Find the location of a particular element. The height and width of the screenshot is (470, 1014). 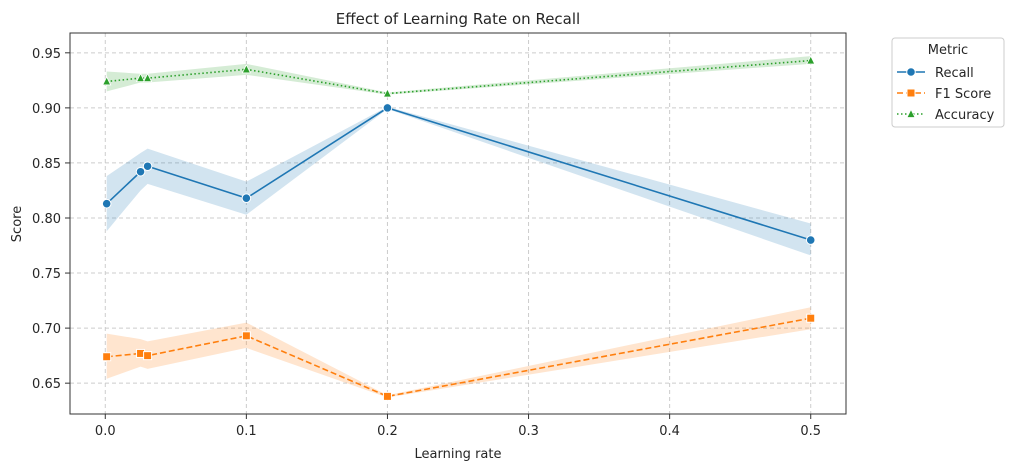

legend-title: Metric is located at coordinates (948, 50).